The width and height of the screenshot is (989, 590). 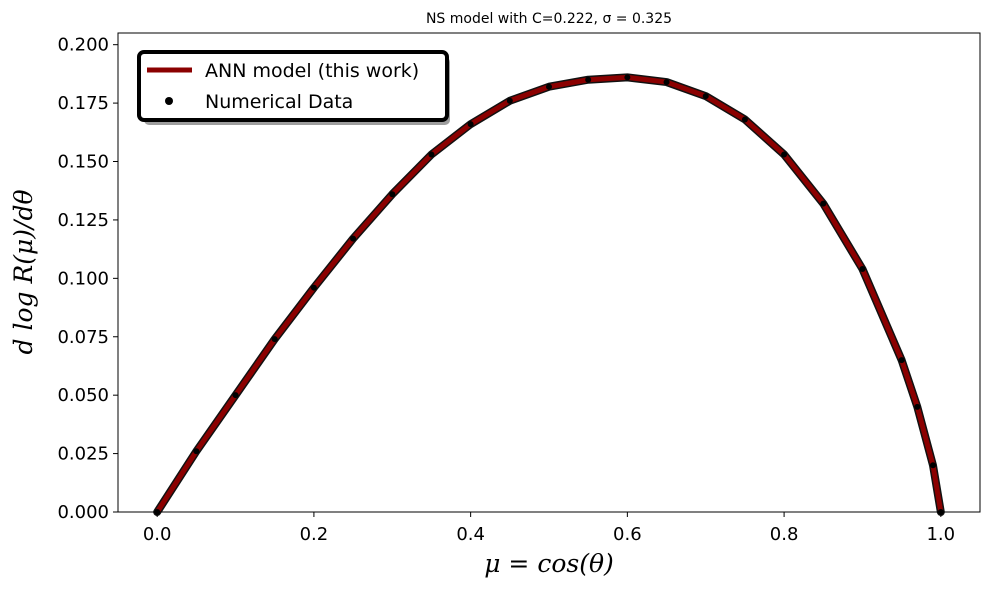 What do you see at coordinates (83, 278) in the screenshot?
I see `y-tick-label: 0.100` at bounding box center [83, 278].